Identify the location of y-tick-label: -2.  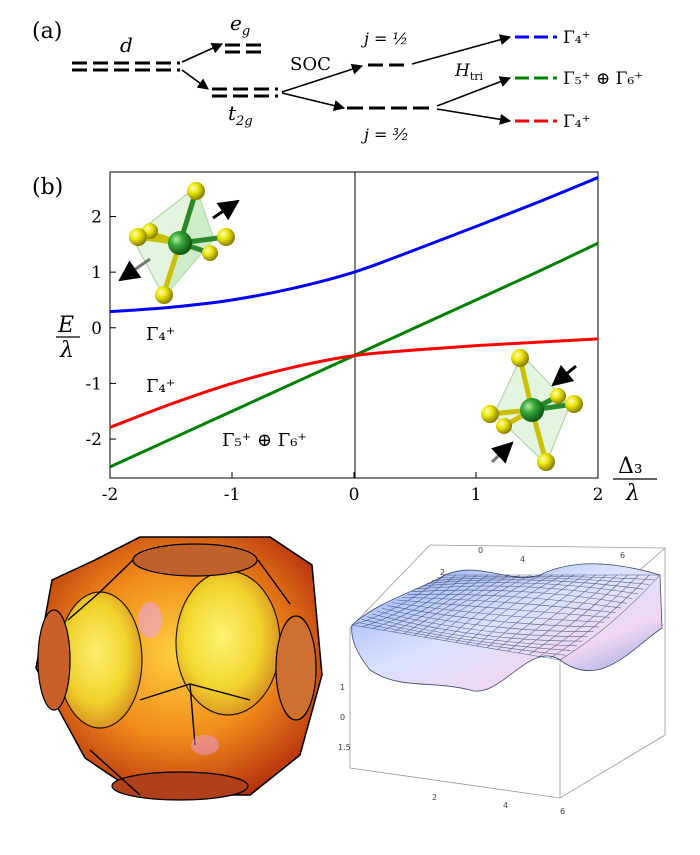
(93, 440).